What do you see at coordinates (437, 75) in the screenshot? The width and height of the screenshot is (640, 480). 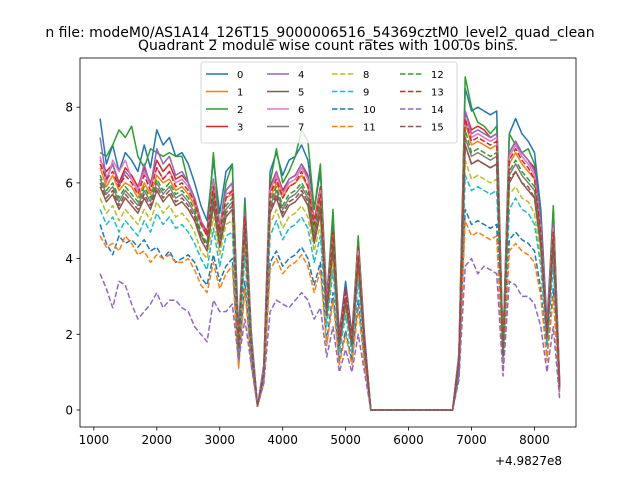 I see `legend-label-12: 12` at bounding box center [437, 75].